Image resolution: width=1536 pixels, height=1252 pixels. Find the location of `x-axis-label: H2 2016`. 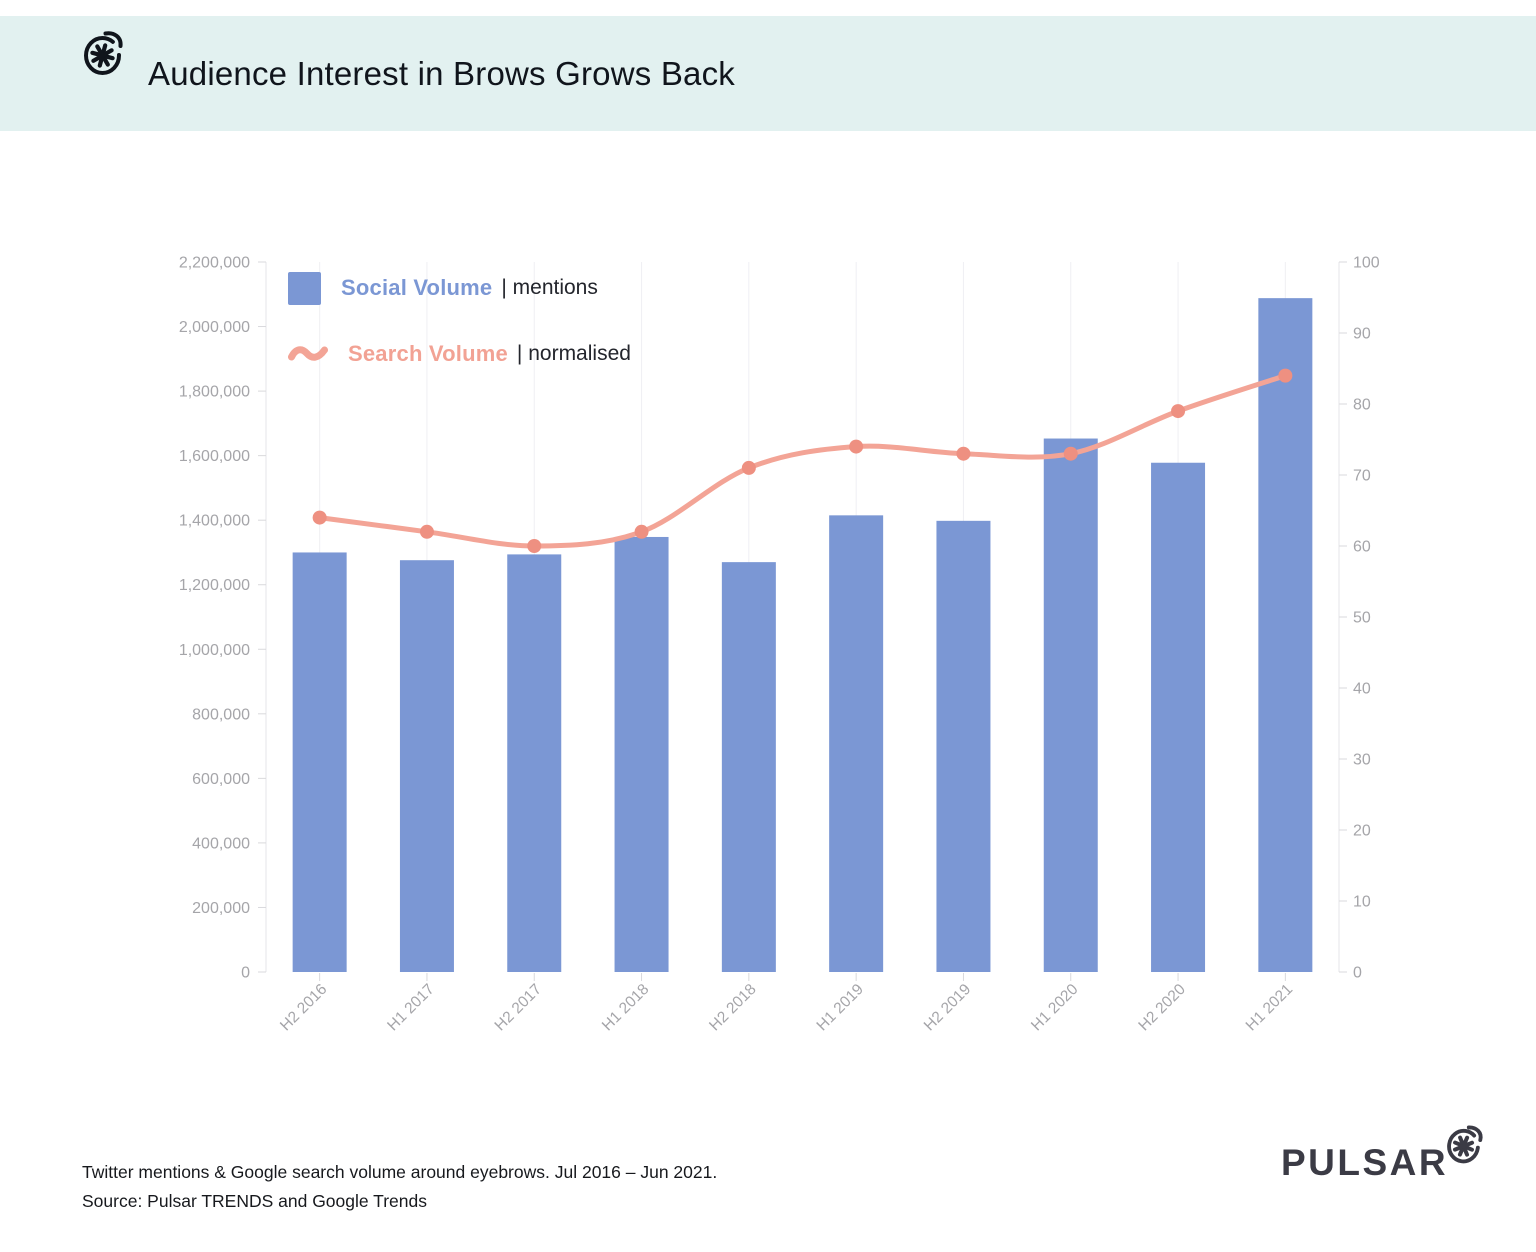

x-axis-label: H2 2016 is located at coordinates (303, 1007).